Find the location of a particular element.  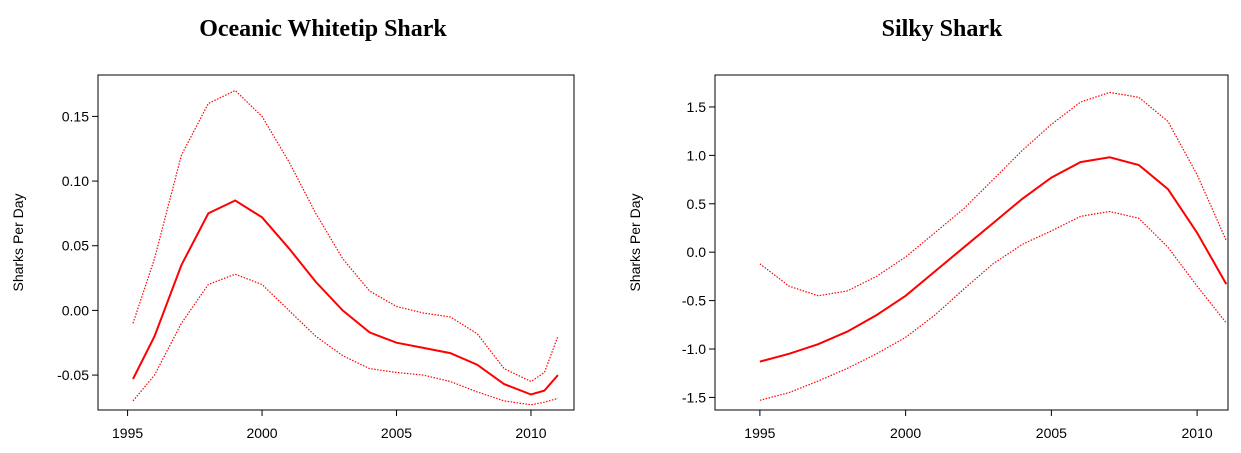

y-tick-label: 0.0 is located at coordinates (697, 252).